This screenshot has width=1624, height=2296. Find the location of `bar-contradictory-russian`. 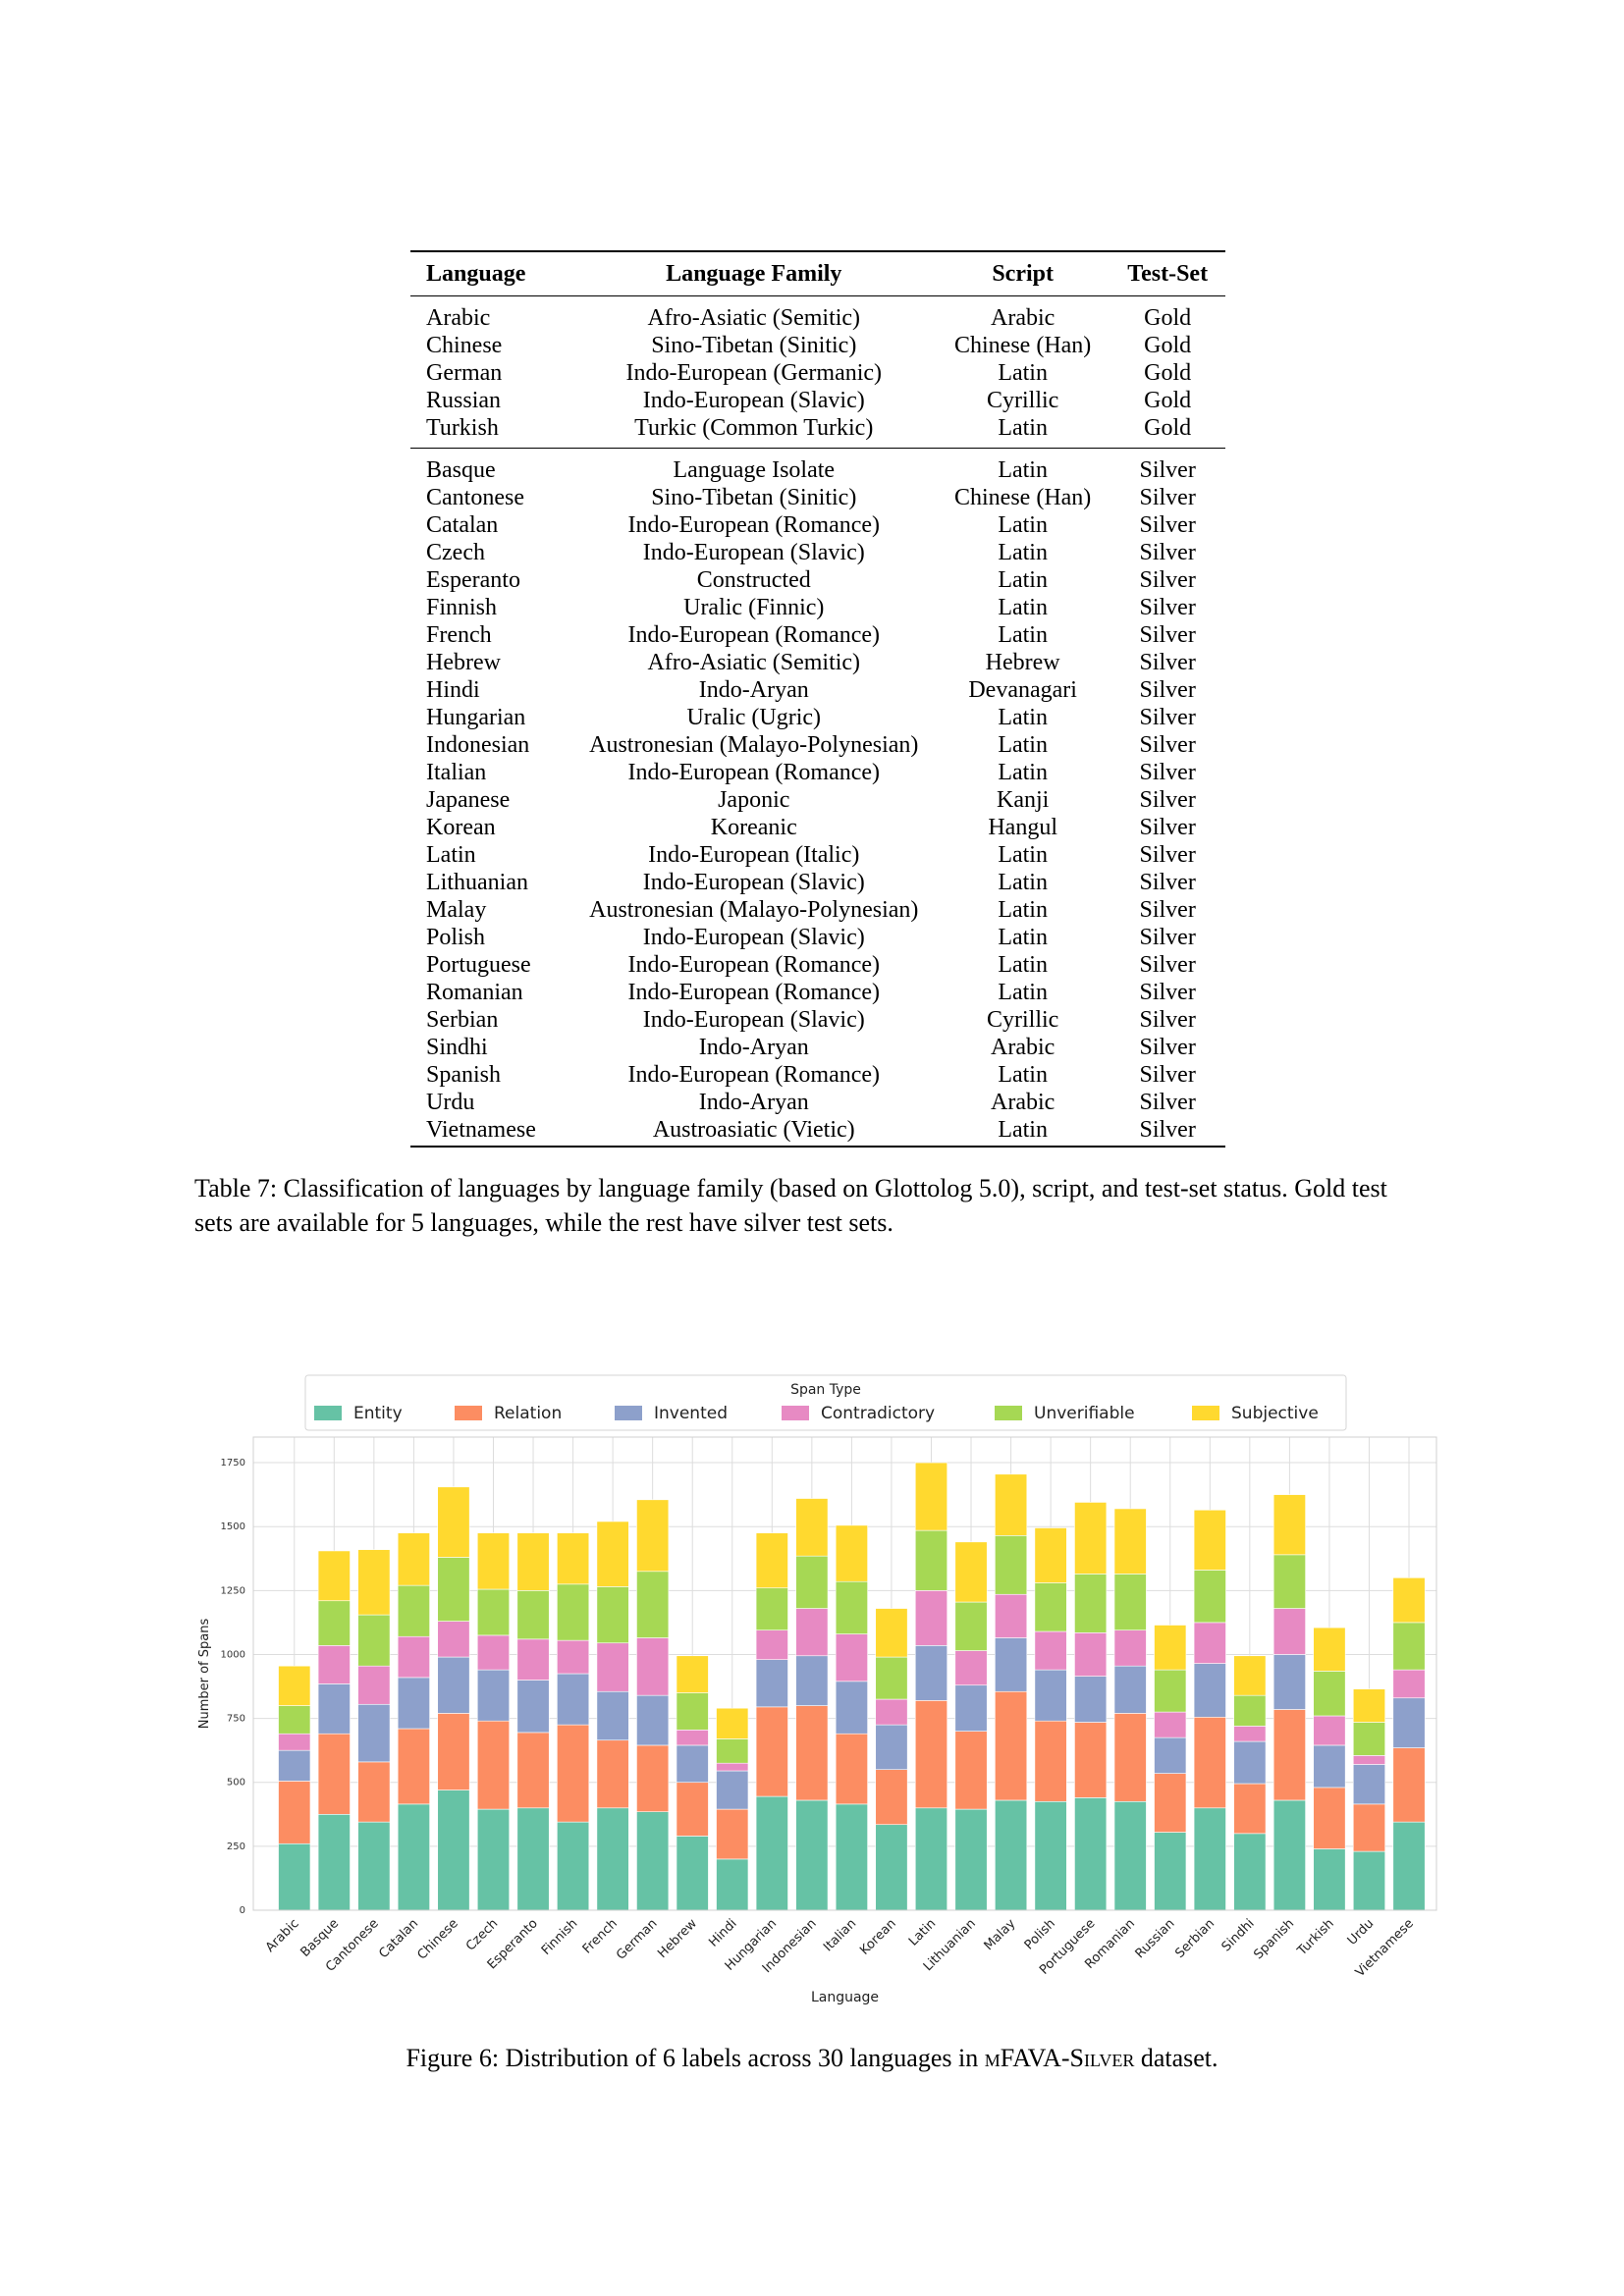

bar-contradictory-russian is located at coordinates (1170, 1724).